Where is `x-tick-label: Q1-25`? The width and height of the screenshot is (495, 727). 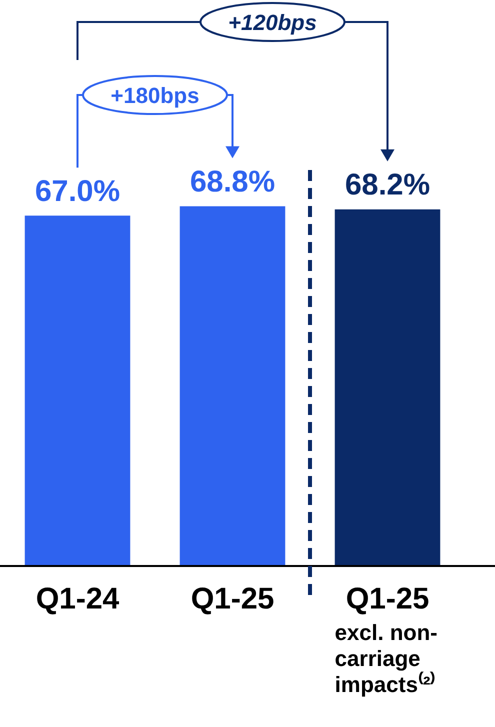
x-tick-label: Q1-25 is located at coordinates (232, 599).